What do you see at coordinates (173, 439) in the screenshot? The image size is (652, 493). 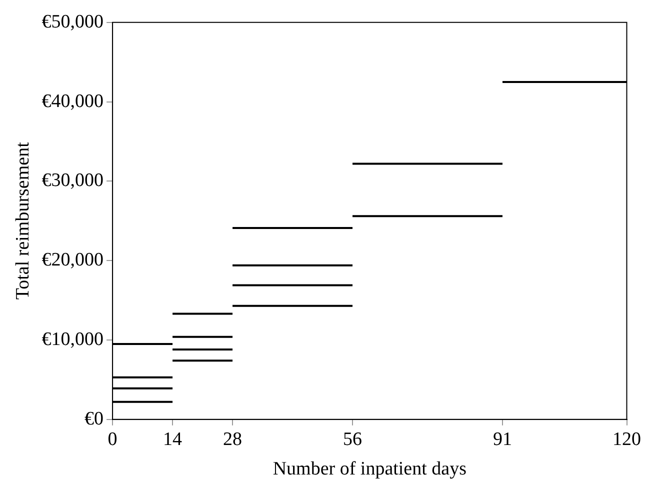 I see `x-tick-label: 14` at bounding box center [173, 439].